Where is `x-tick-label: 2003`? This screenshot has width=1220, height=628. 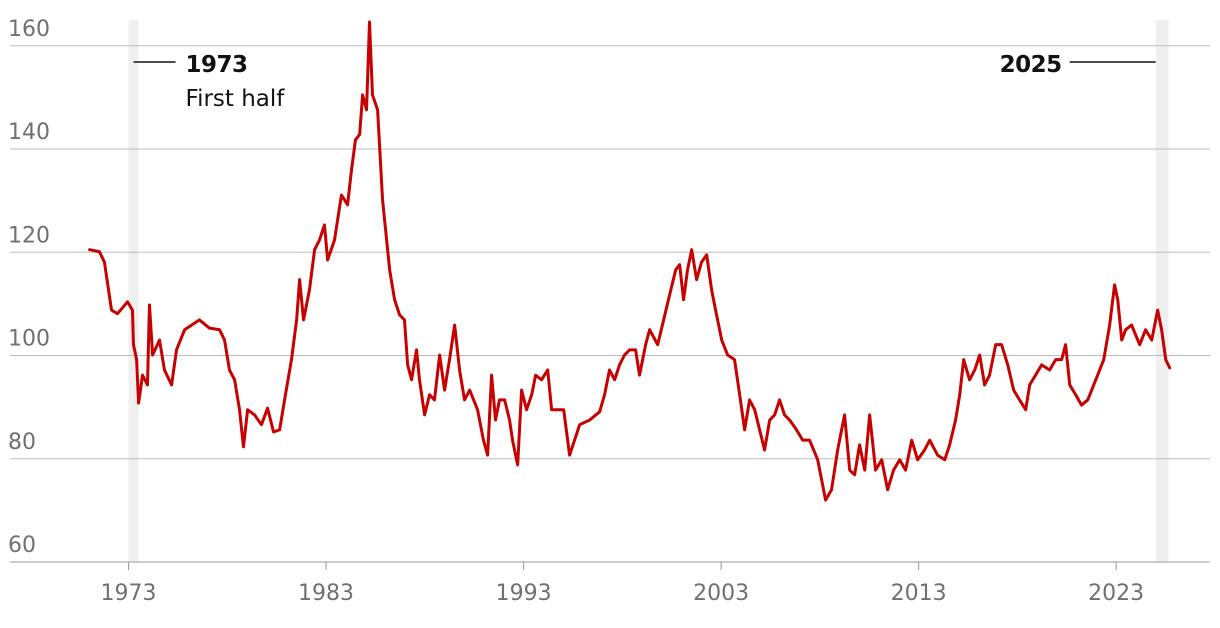
x-tick-label: 2003 is located at coordinates (721, 593).